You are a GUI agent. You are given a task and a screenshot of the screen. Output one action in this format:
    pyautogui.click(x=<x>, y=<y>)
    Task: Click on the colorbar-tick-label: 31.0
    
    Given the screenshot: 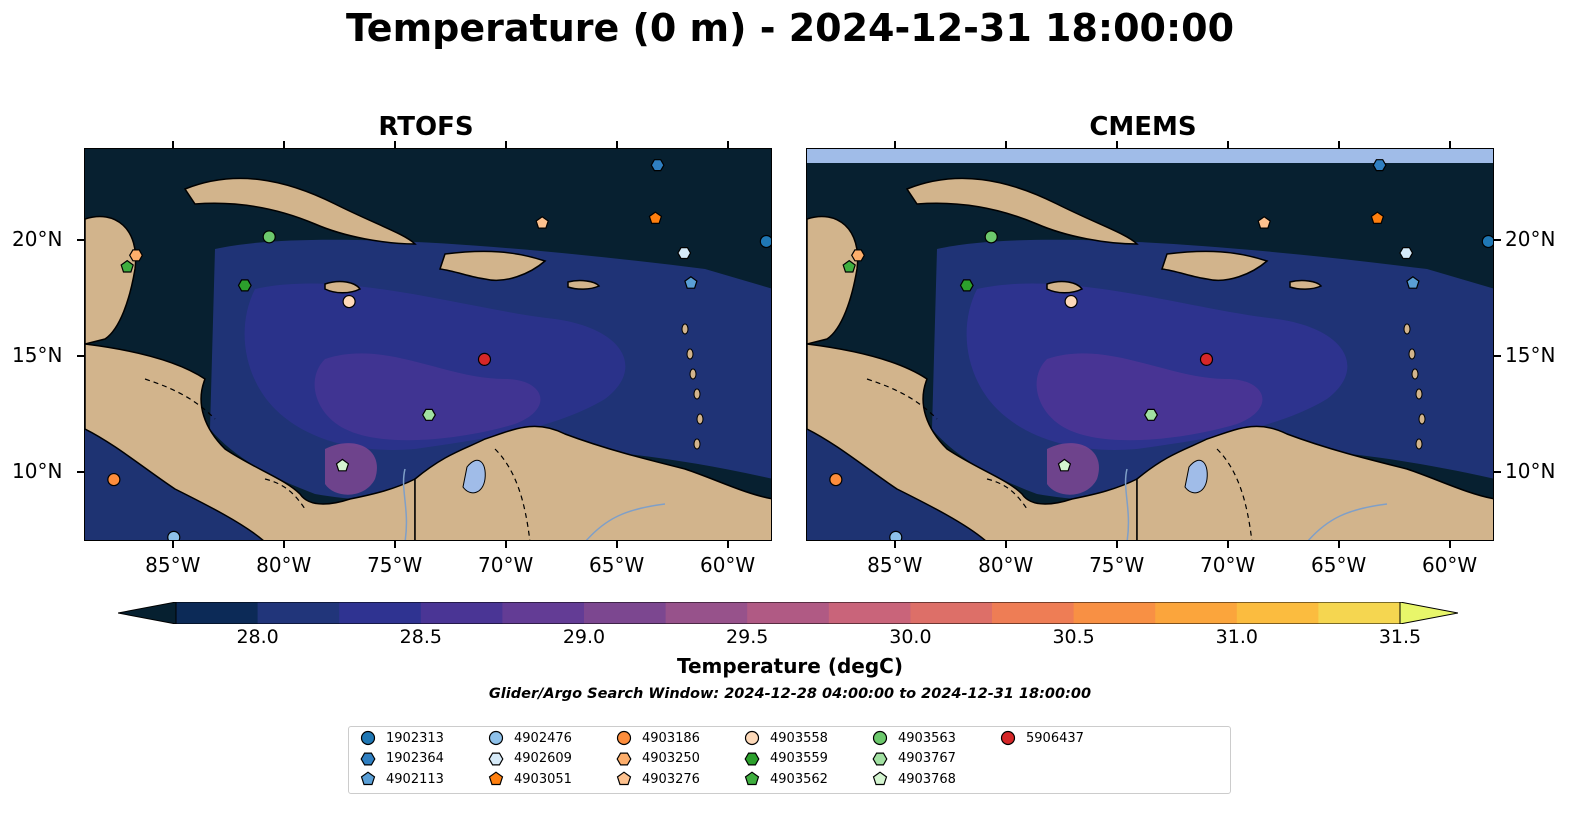 What is the action you would take?
    pyautogui.click(x=1236, y=637)
    